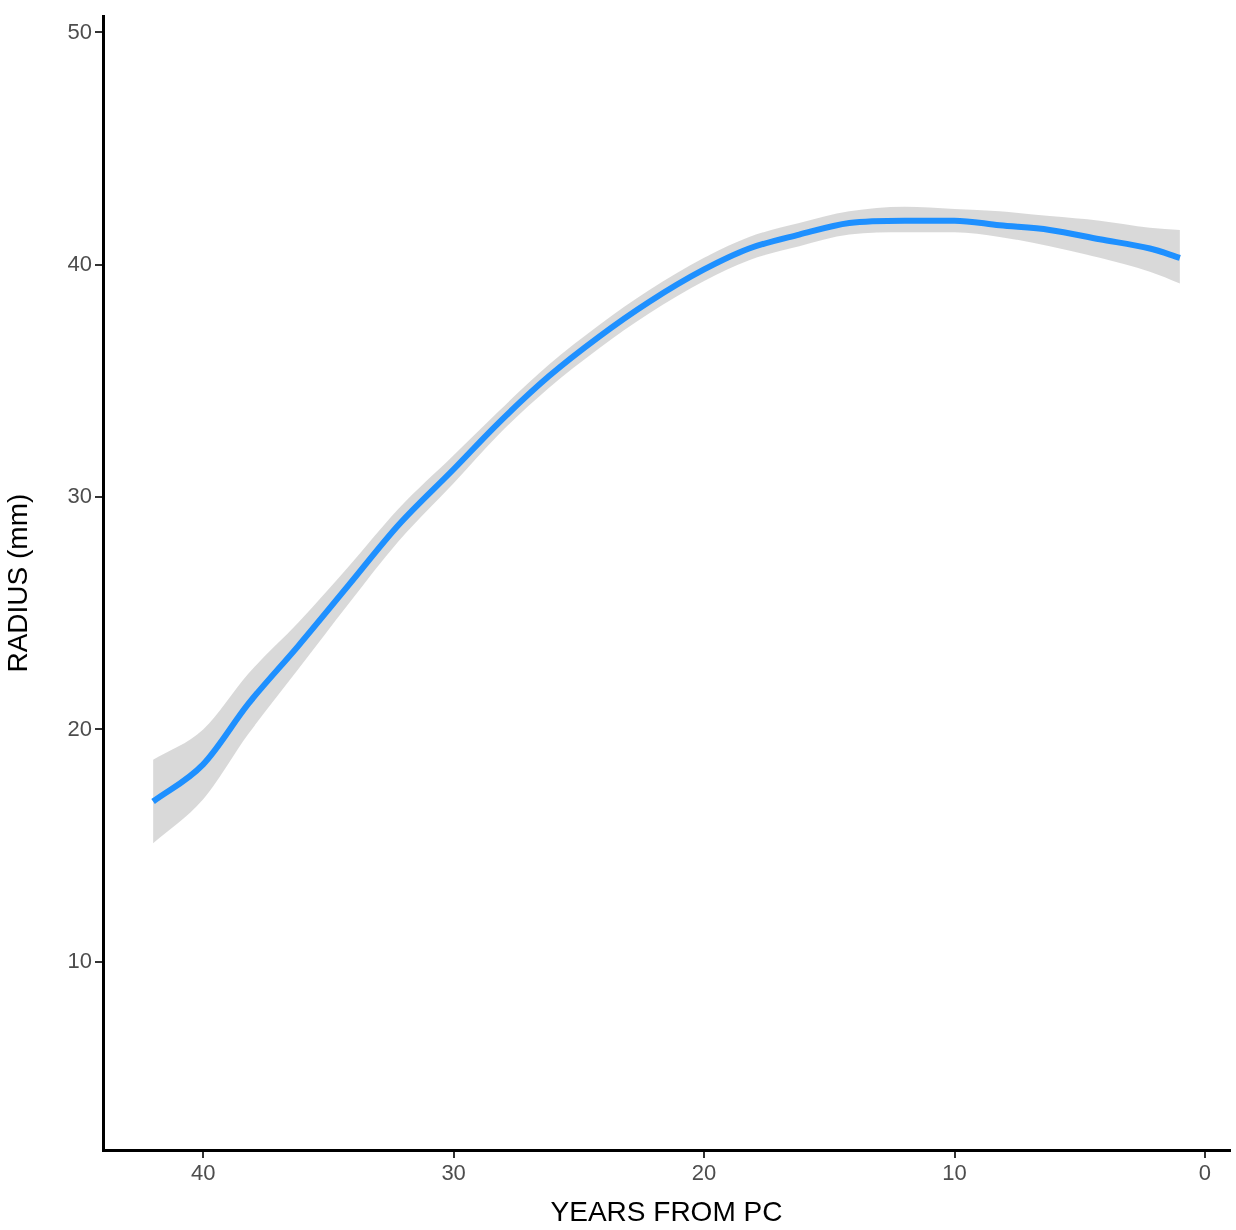 This screenshot has height=1230, width=1236. What do you see at coordinates (704, 1173) in the screenshot?
I see `x-tick-label: 20` at bounding box center [704, 1173].